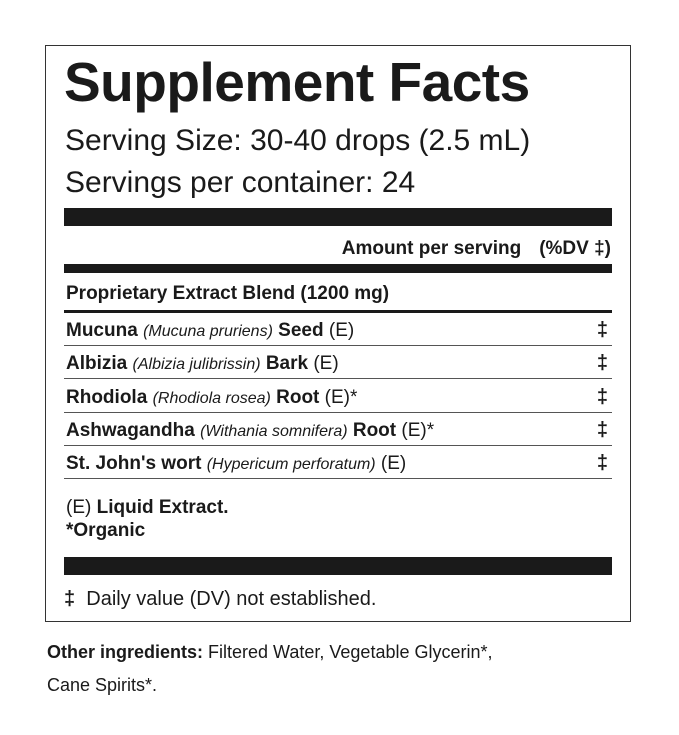  What do you see at coordinates (431, 248) in the screenshot?
I see `amount-per-serving: Amount per serving` at bounding box center [431, 248].